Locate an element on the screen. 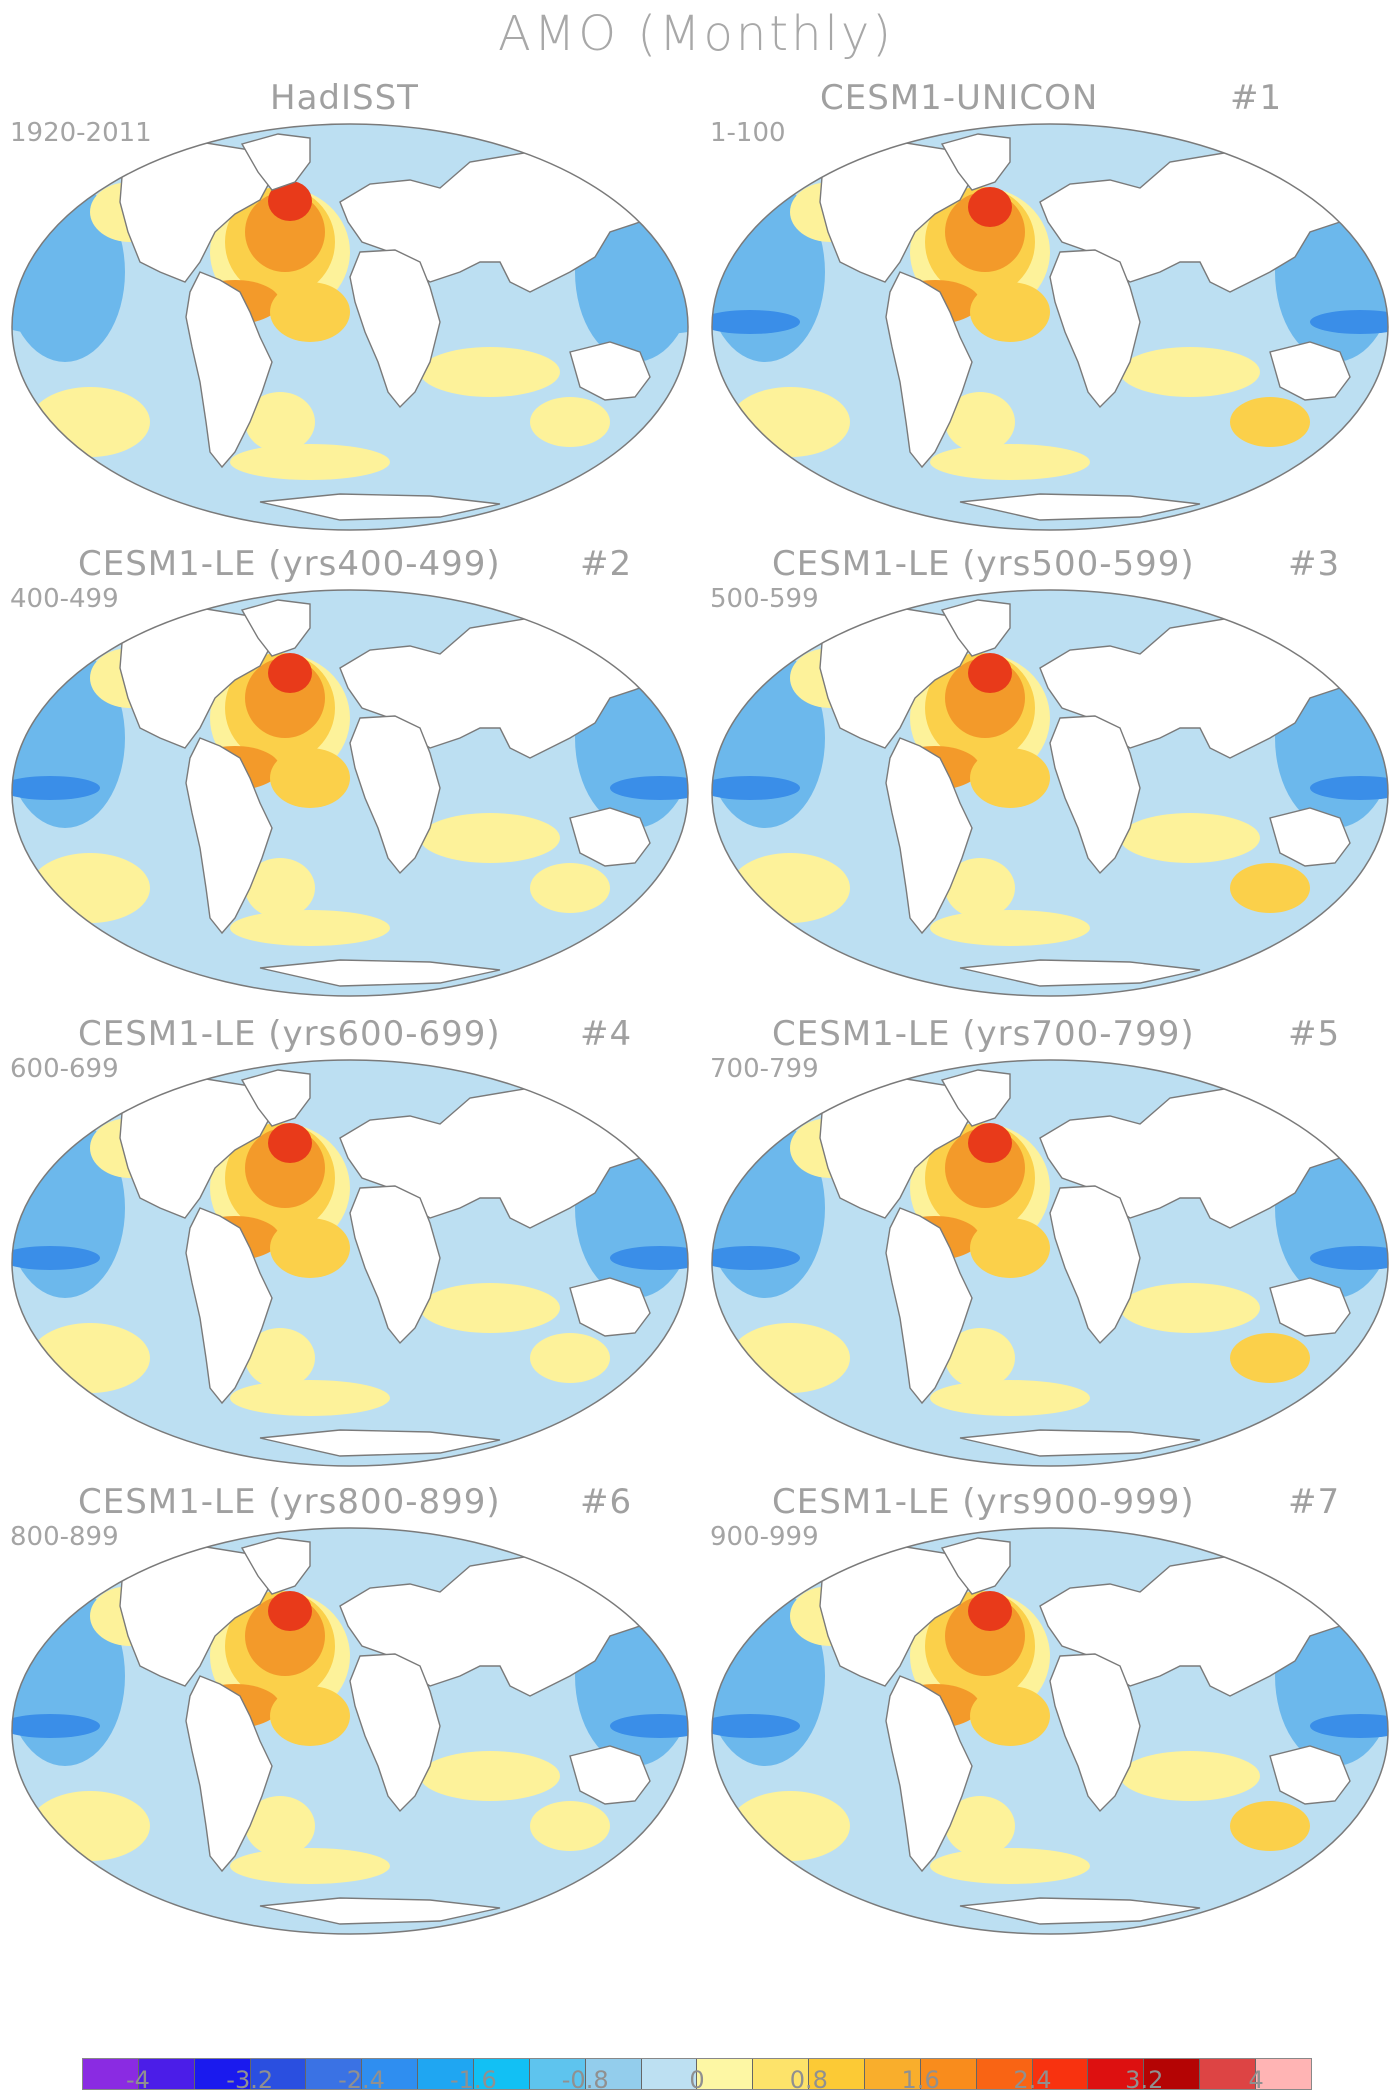 The width and height of the screenshot is (1392, 2094). map-panel-p2: CESM1-LE (yrs400-499) #2 400-499 is located at coordinates (345, 774).